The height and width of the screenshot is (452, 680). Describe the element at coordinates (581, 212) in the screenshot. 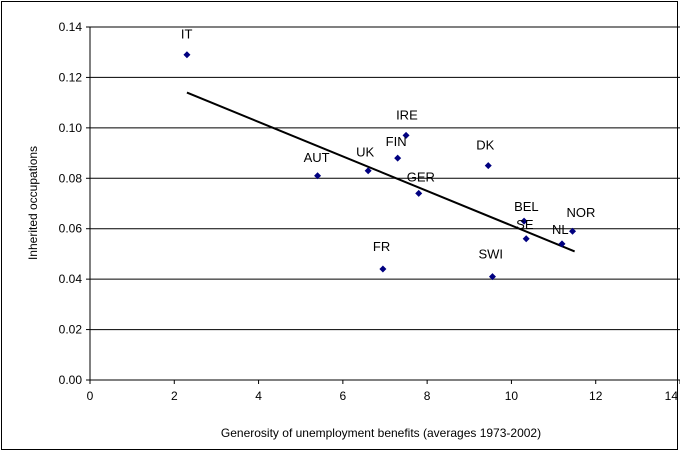

I see `point-label: NOR` at that location.